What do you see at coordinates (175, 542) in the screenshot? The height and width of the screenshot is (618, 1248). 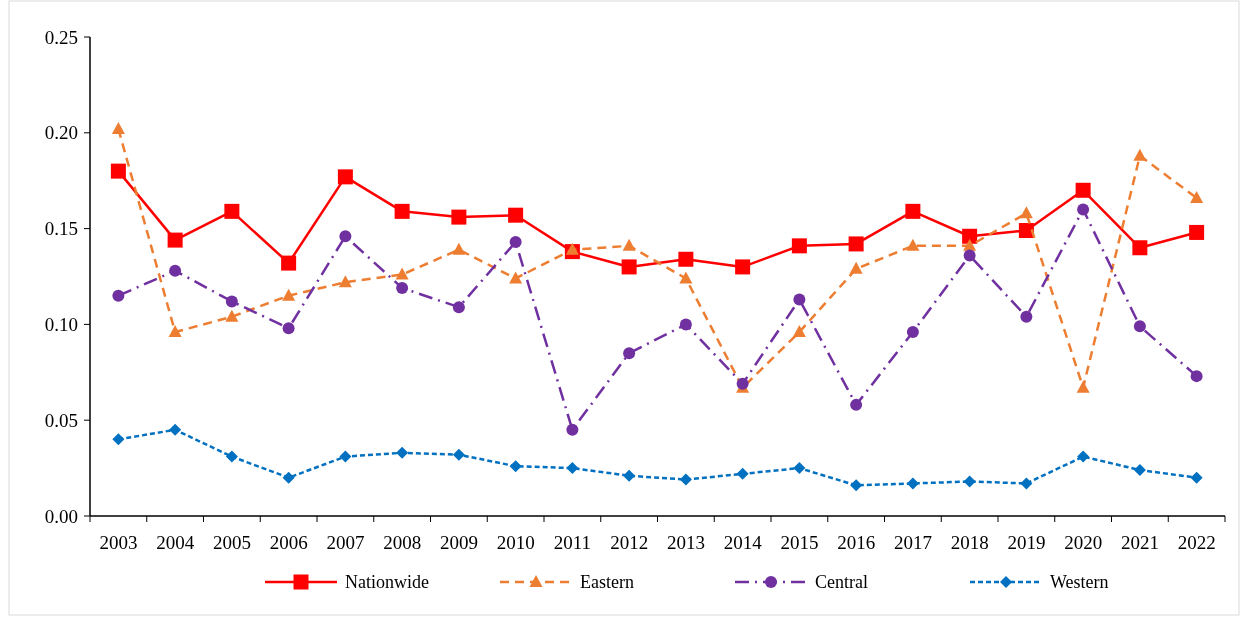 I see `x-tick-label: 2004` at bounding box center [175, 542].